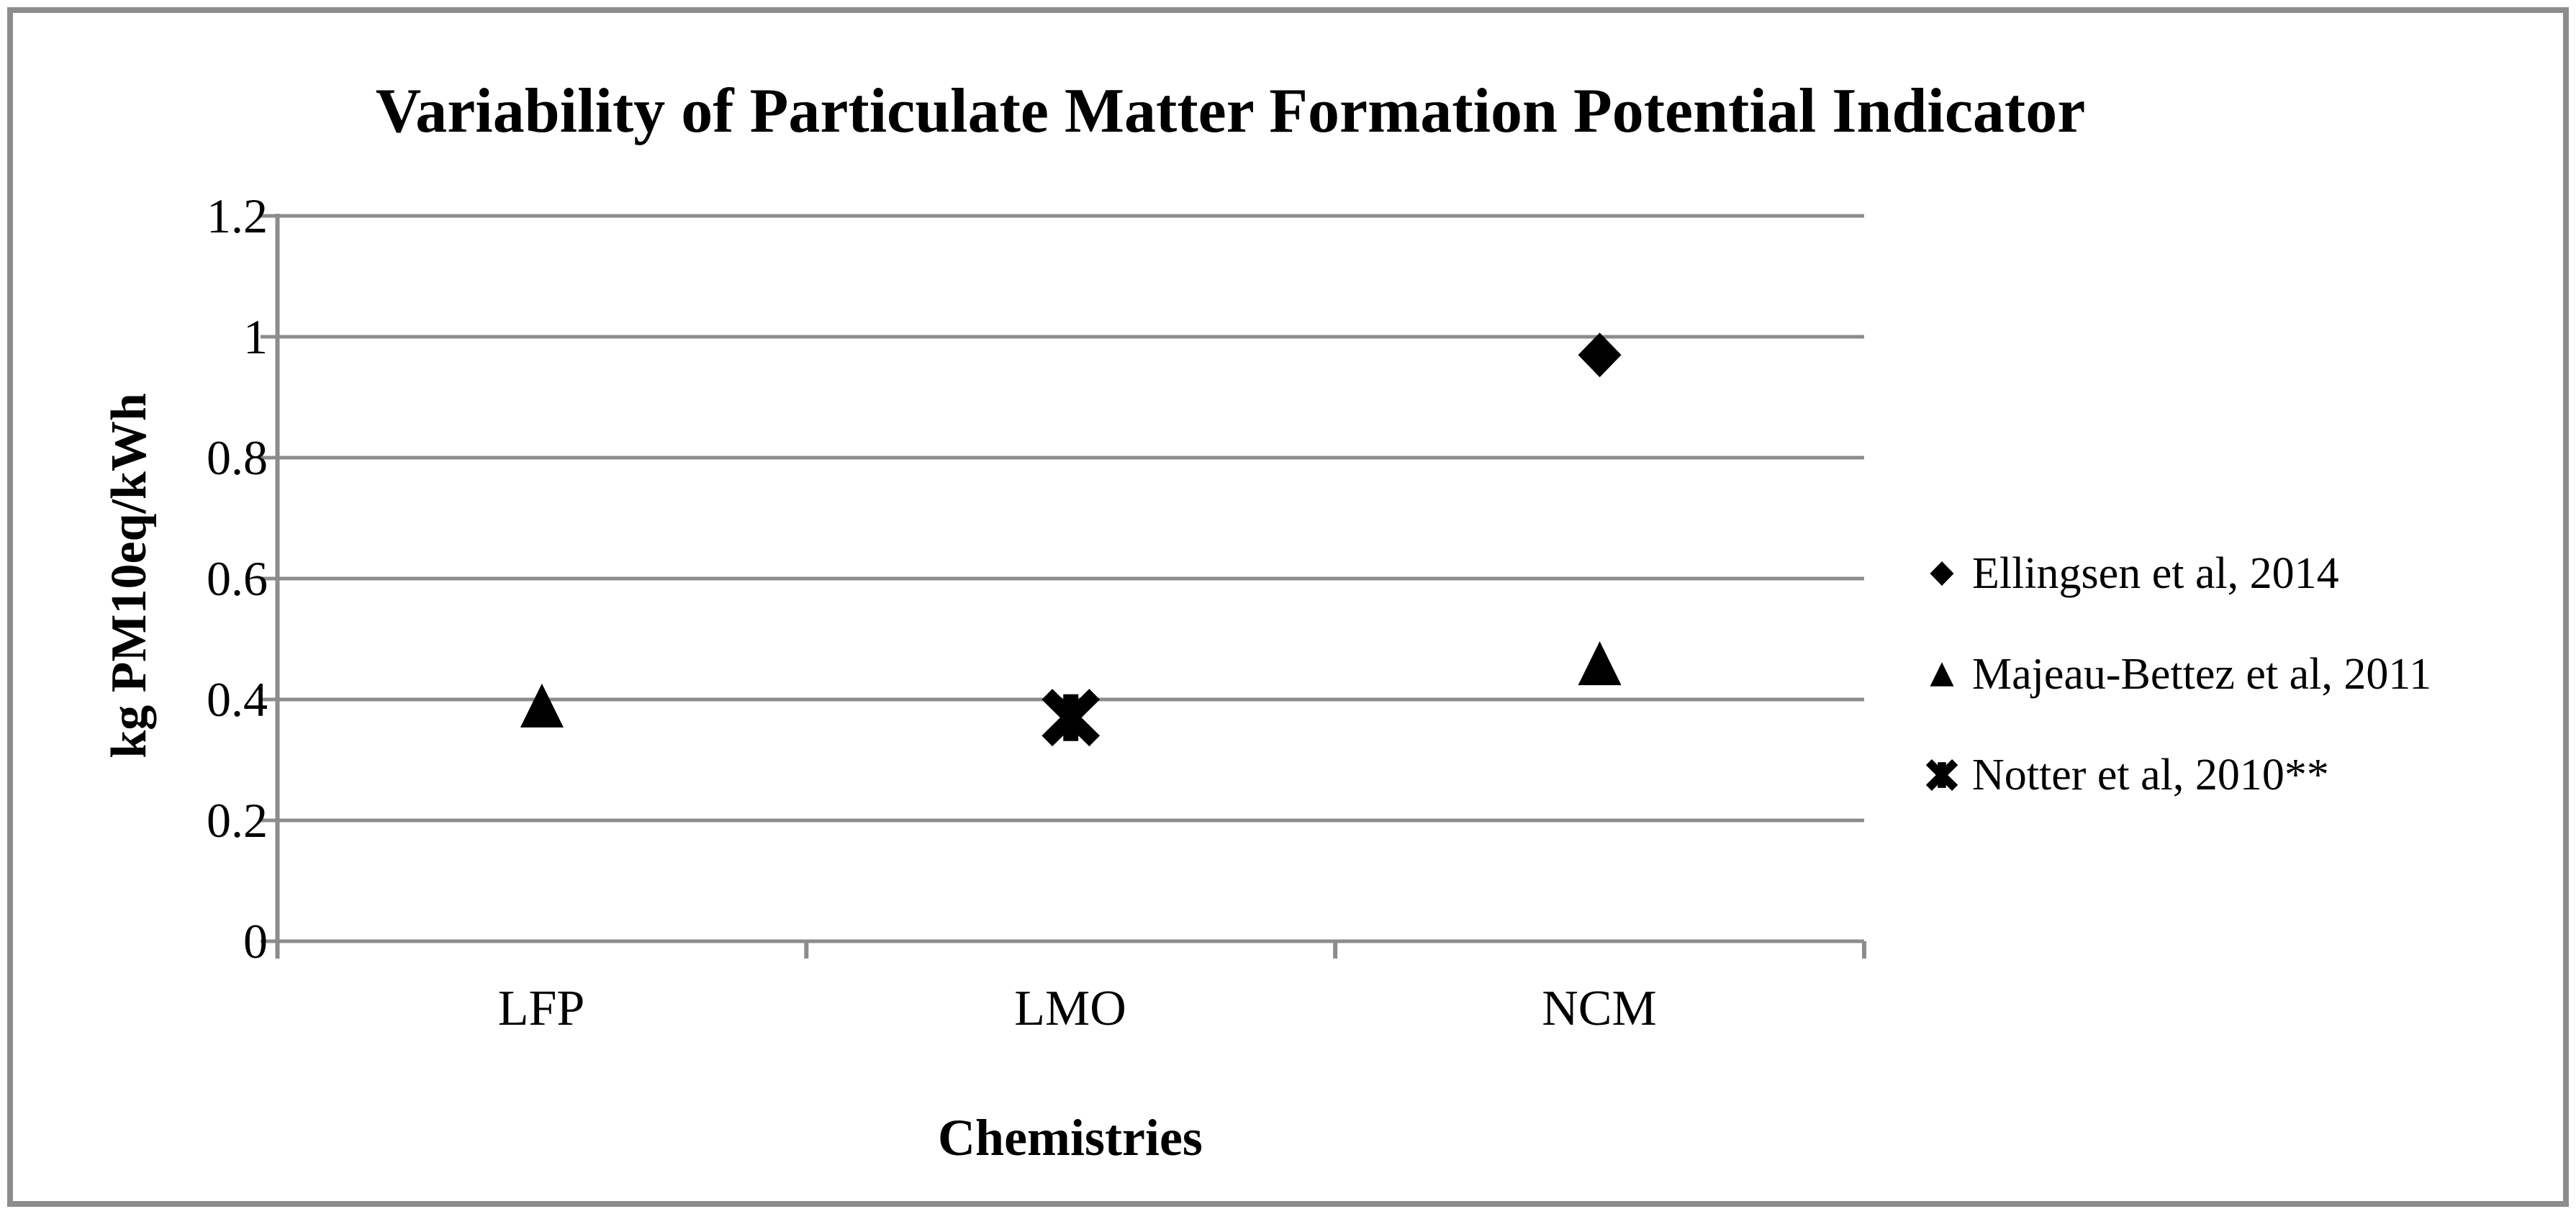  Describe the element at coordinates (1600, 1009) in the screenshot. I see `x-category-label-ncm: NCM` at that location.